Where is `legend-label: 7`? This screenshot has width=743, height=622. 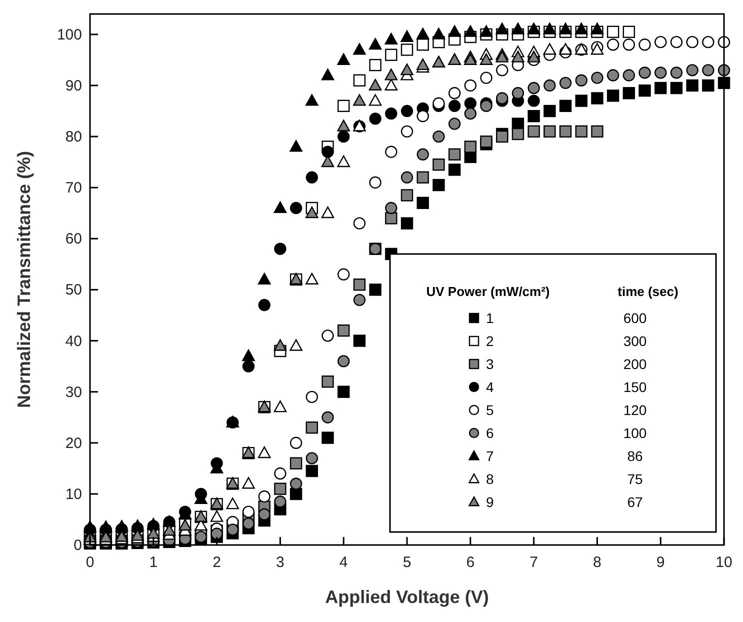
legend-label: 7 is located at coordinates (490, 456).